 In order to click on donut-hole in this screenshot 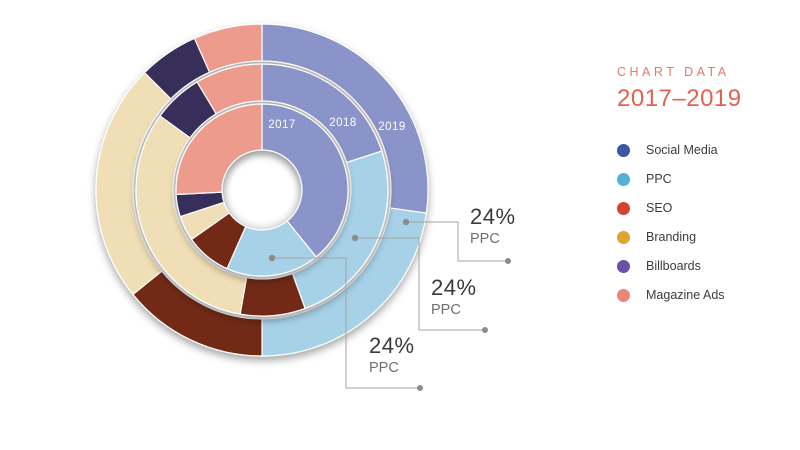, I will do `click(262, 190)`.